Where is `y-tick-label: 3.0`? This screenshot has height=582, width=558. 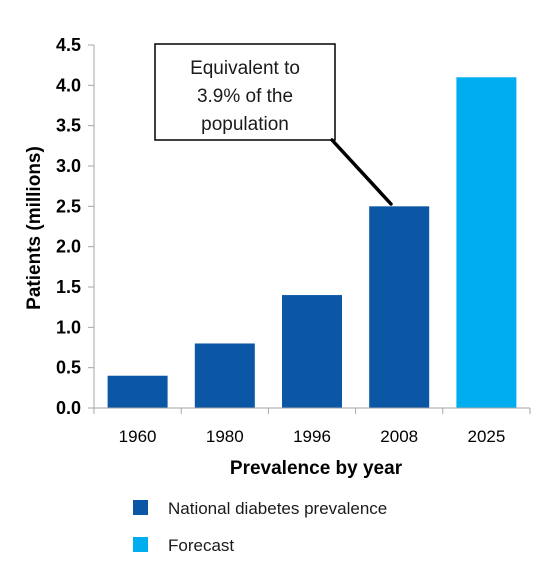 y-tick-label: 3.0 is located at coordinates (68, 166).